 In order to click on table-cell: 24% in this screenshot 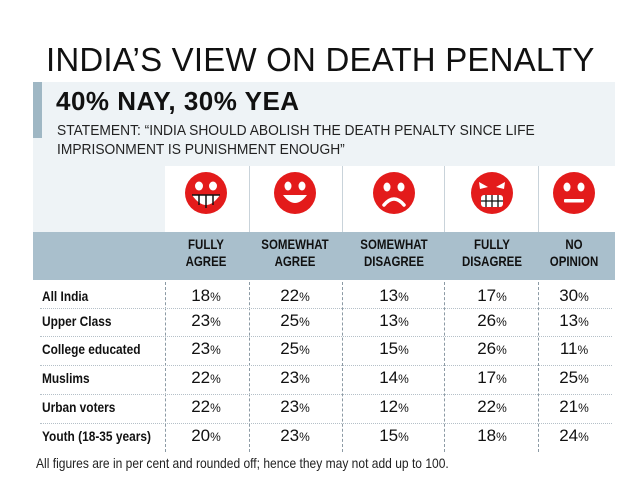, I will do `click(574, 436)`.